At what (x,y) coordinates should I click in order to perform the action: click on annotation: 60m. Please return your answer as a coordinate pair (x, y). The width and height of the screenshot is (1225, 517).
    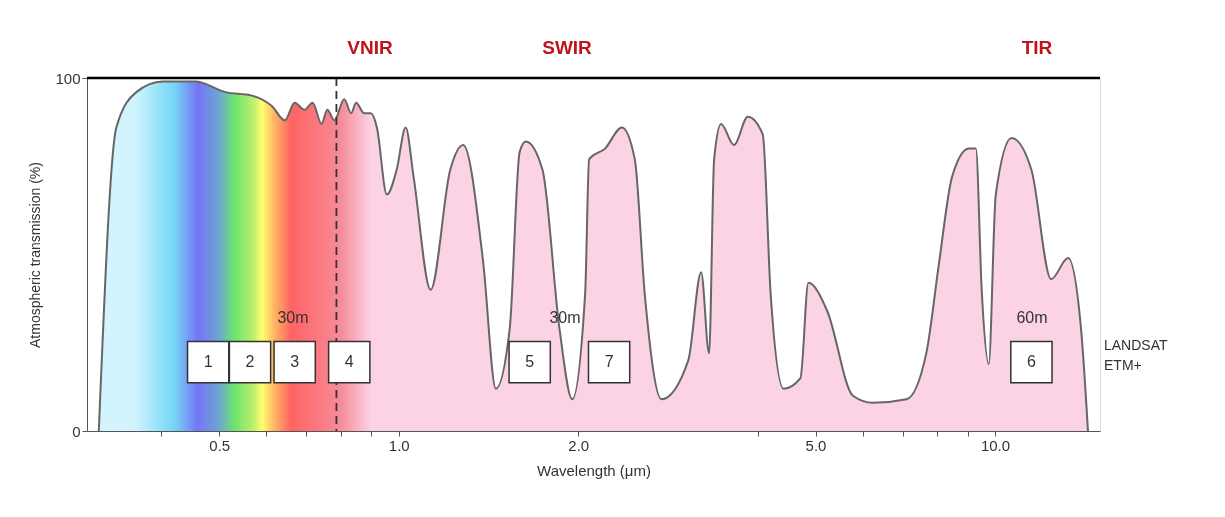
    Looking at the image, I should click on (1032, 317).